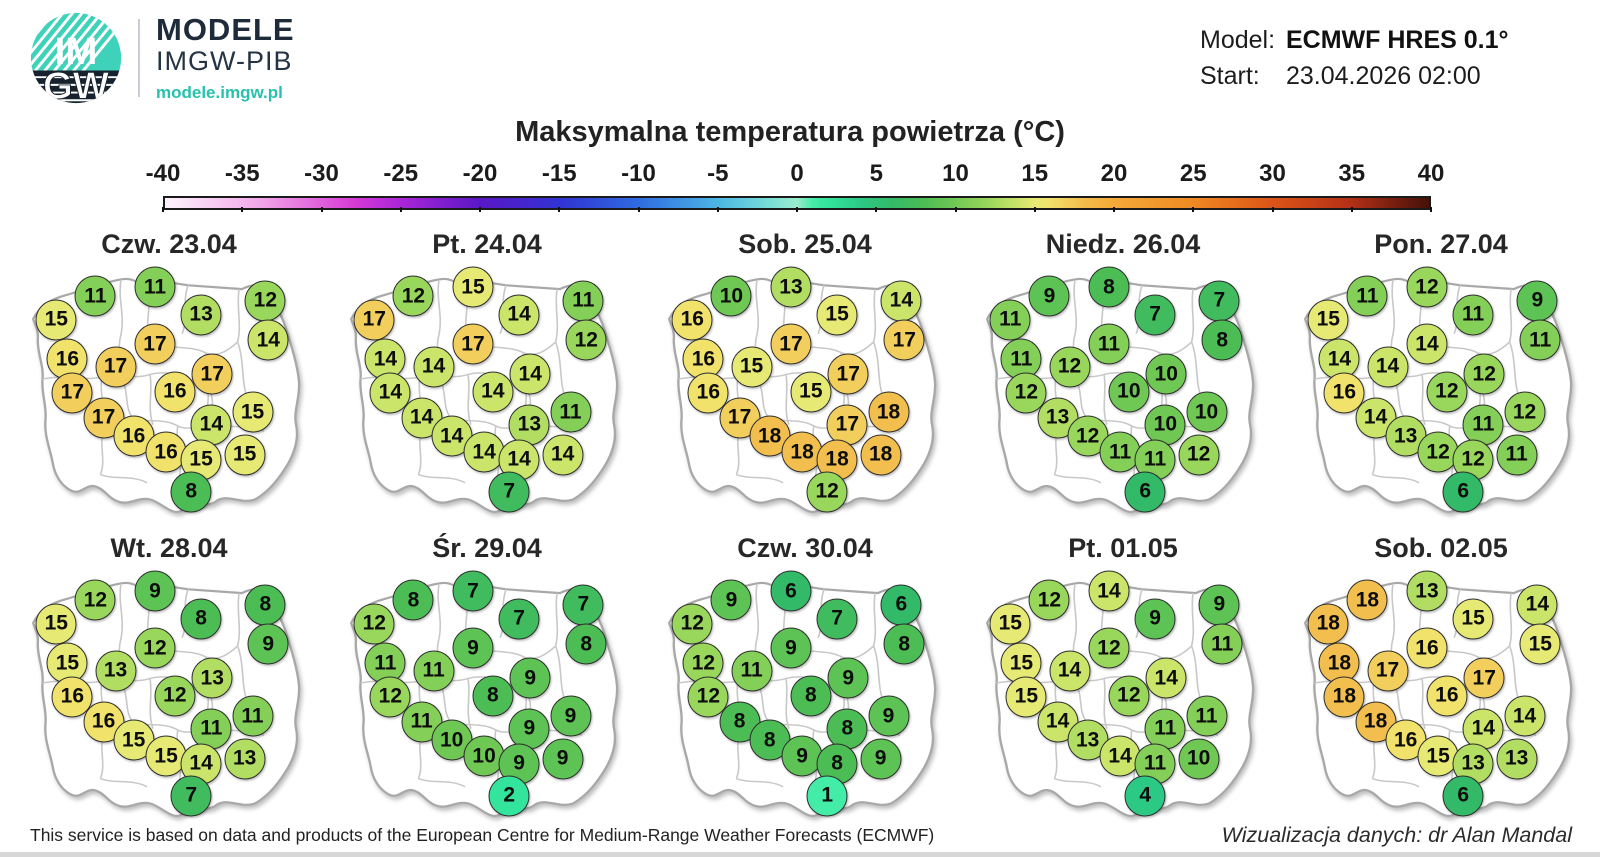 Image resolution: width=1600 pixels, height=857 pixels. What do you see at coordinates (321, 173) in the screenshot?
I see `colorbar-tick-label: -30` at bounding box center [321, 173].